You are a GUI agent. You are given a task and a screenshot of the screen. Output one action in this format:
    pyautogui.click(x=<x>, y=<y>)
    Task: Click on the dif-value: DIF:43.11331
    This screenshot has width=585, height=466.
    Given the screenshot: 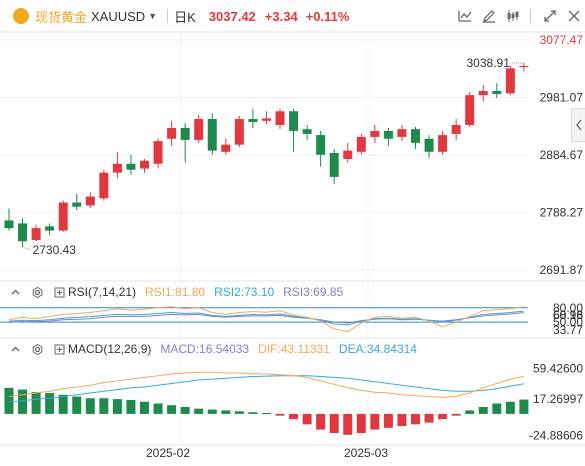 What is the action you would take?
    pyautogui.click(x=294, y=349)
    